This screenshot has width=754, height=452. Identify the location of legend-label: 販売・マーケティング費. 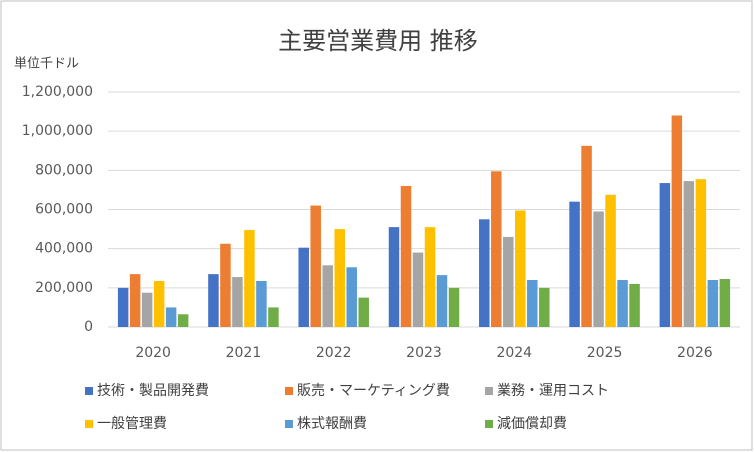
(373, 391).